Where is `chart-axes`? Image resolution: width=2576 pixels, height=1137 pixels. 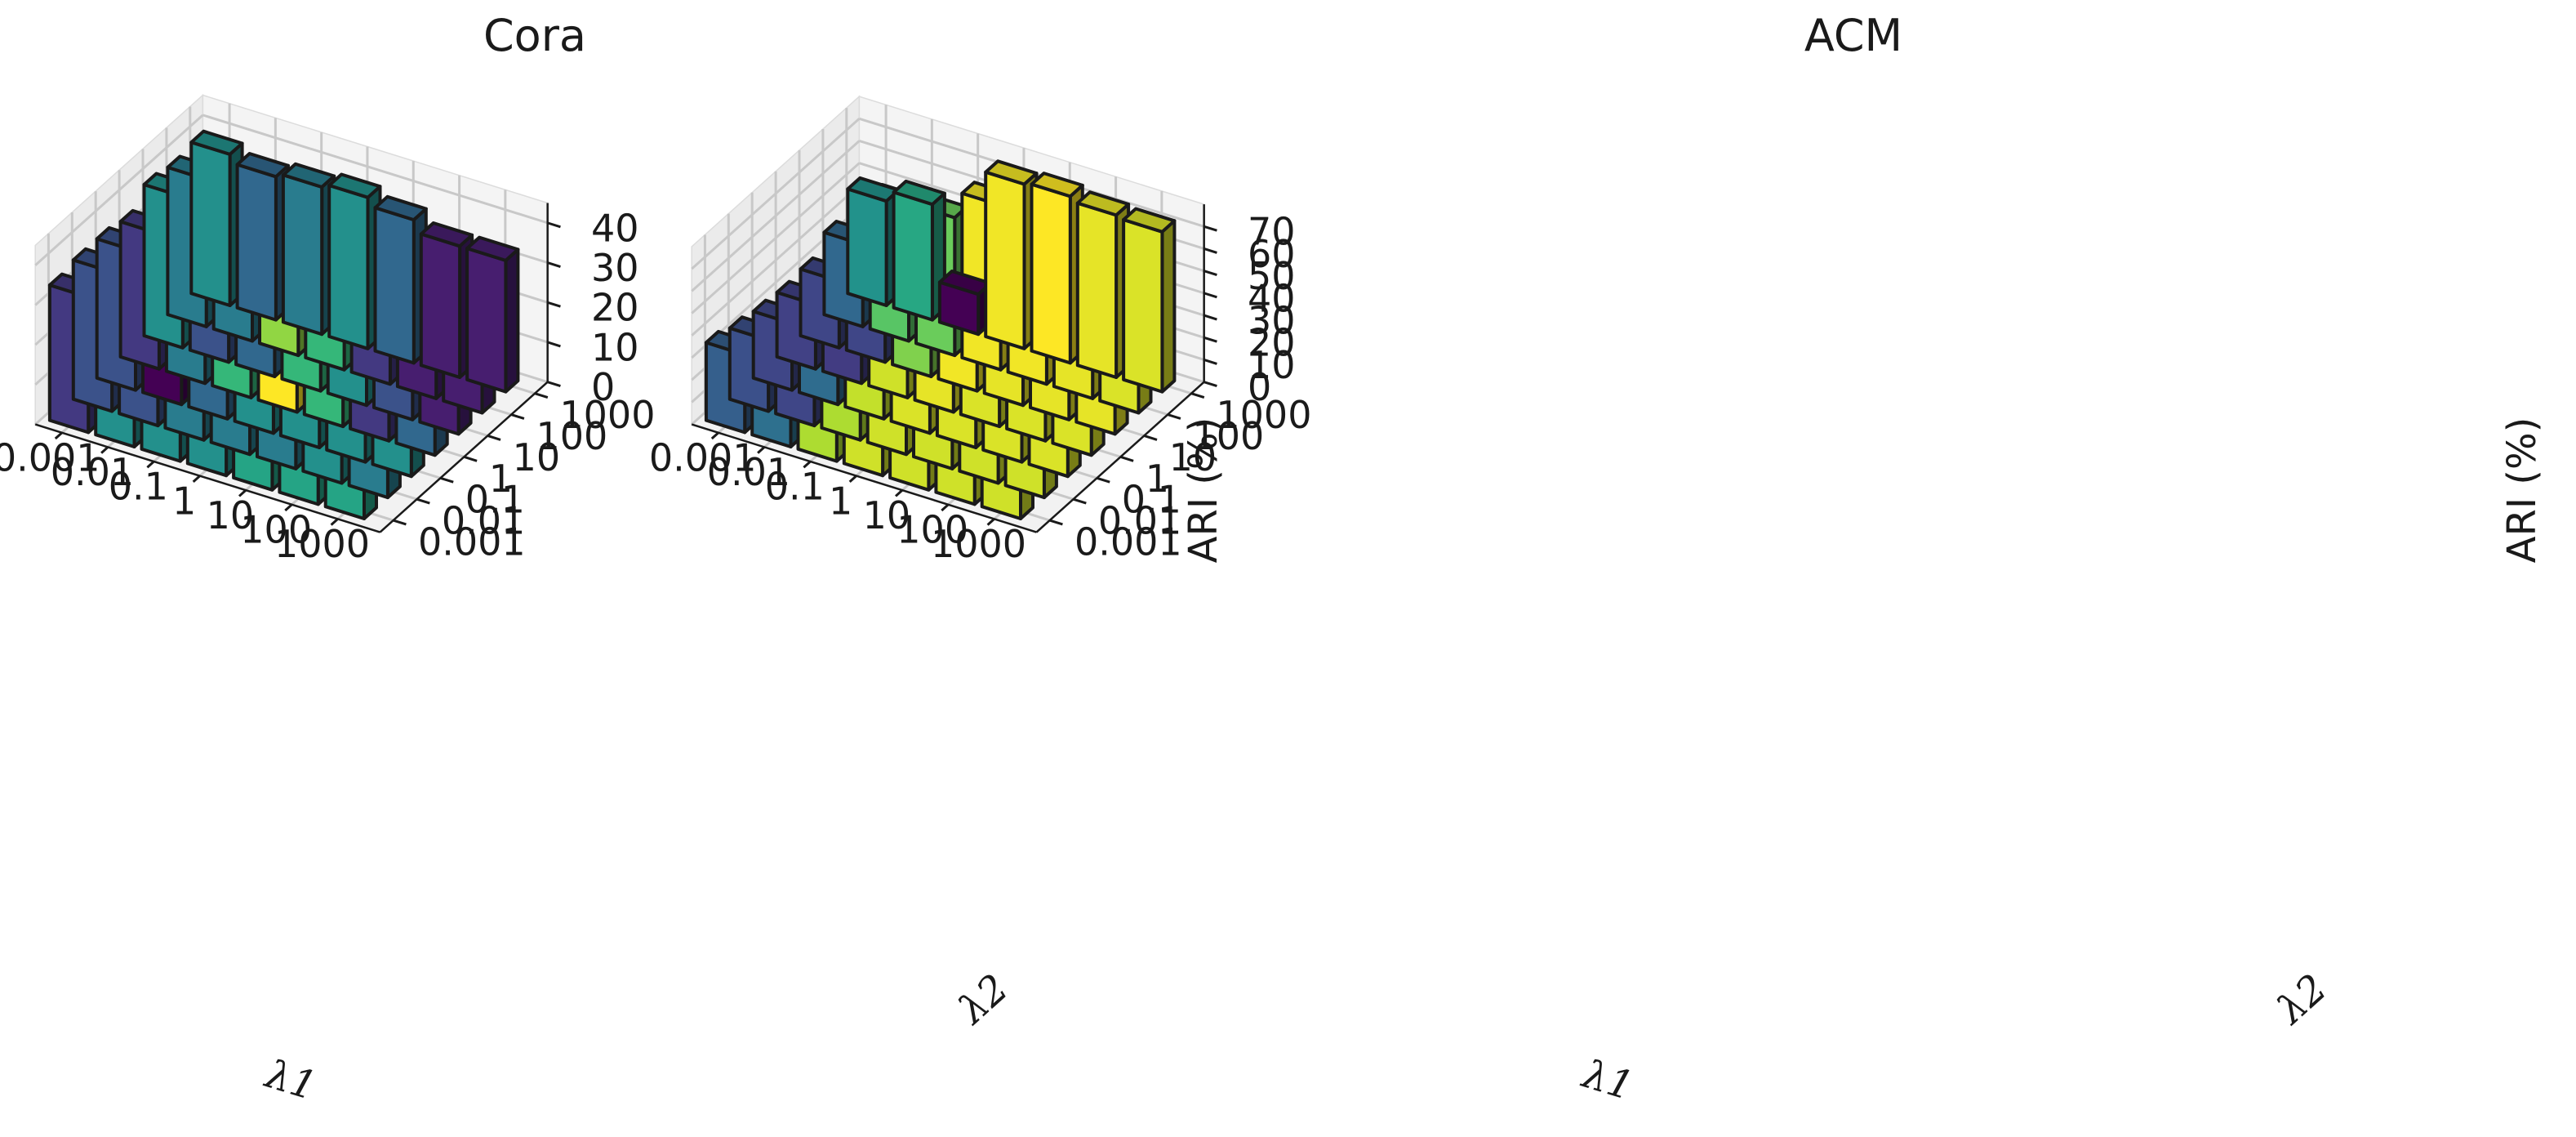 chart-axes is located at coordinates (954, 368).